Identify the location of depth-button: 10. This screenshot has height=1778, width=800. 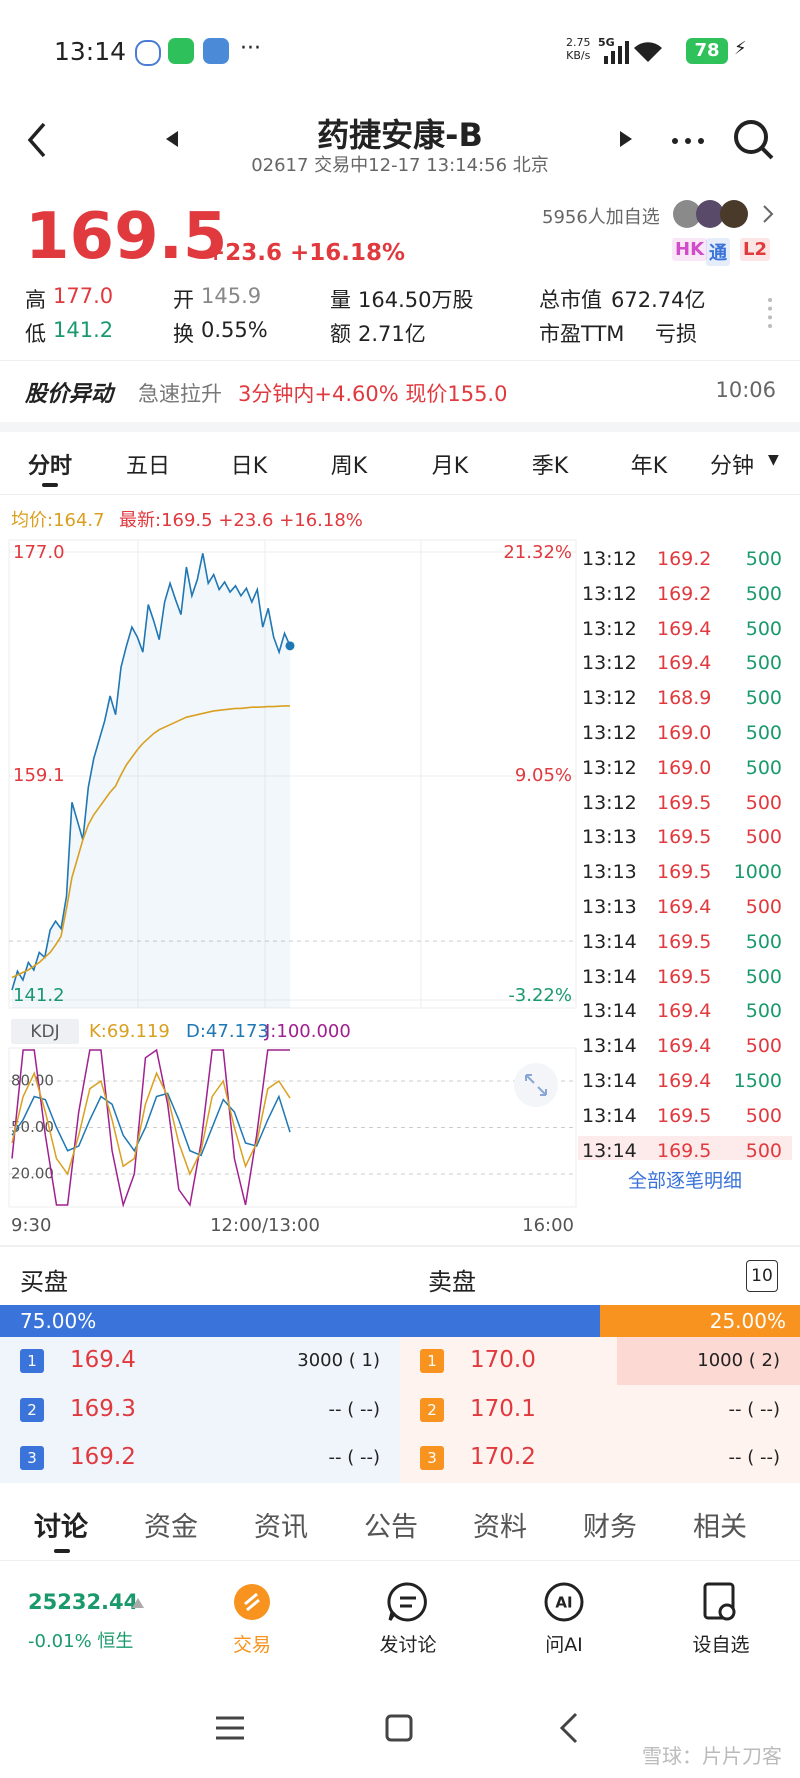
(762, 1276).